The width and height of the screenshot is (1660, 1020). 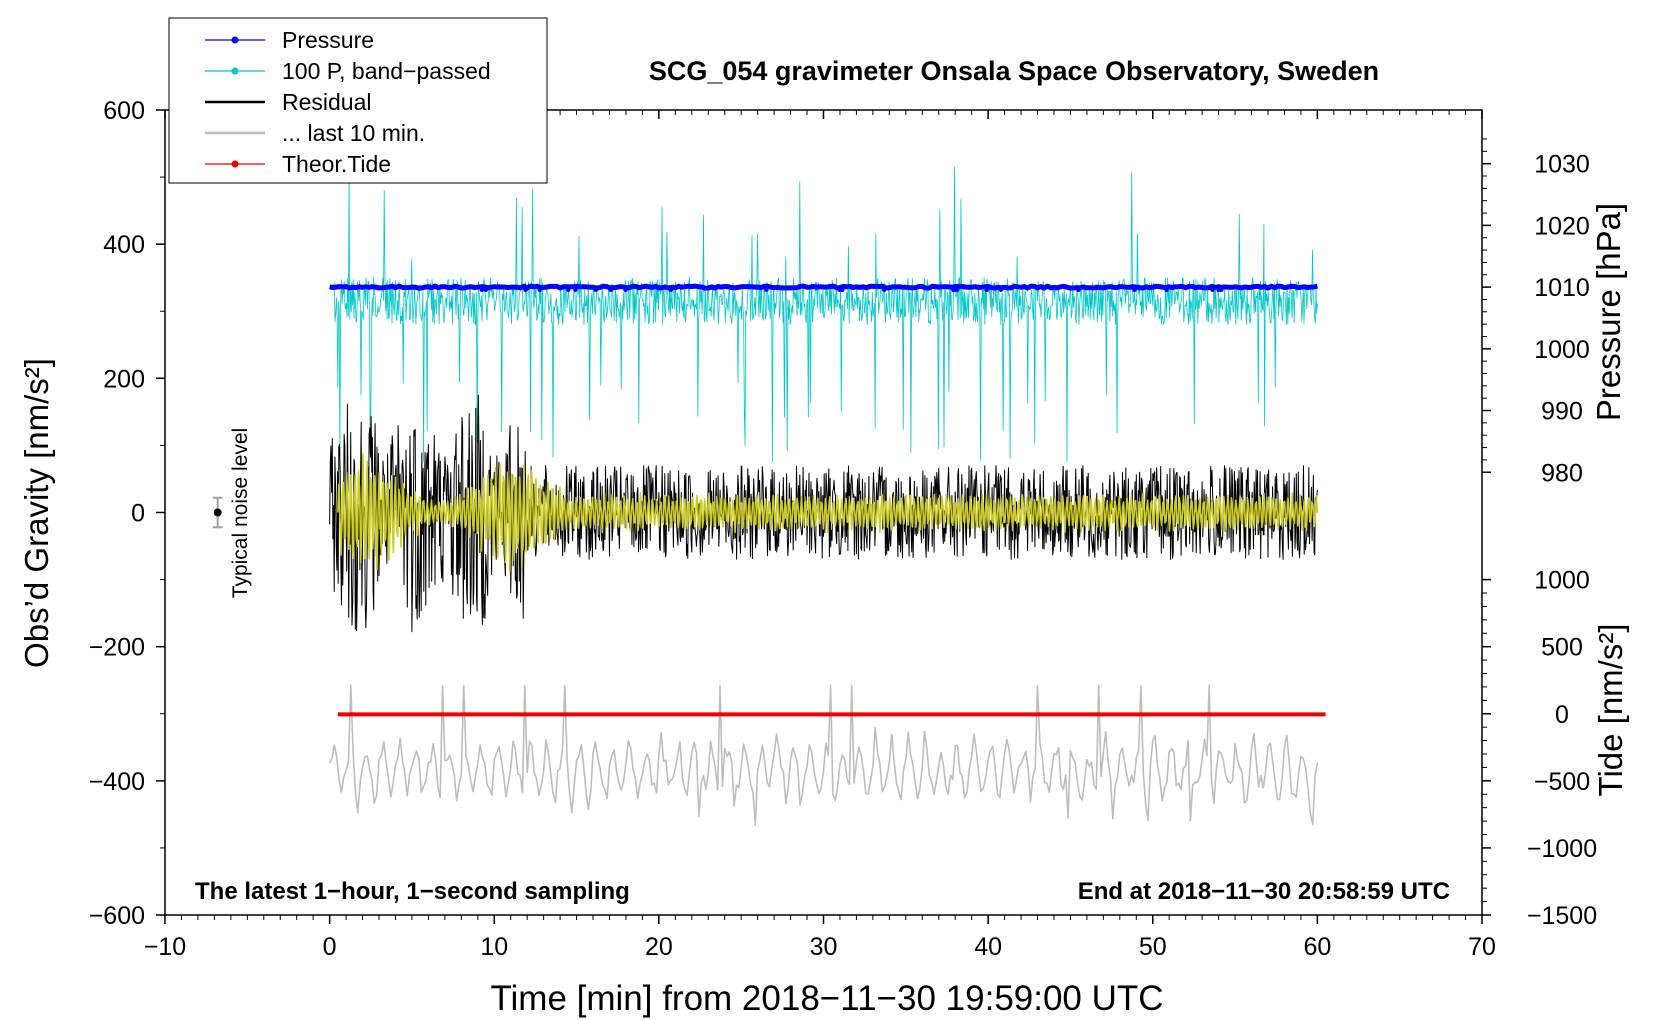 I want to click on x-tick-label: 10, so click(x=494, y=947).